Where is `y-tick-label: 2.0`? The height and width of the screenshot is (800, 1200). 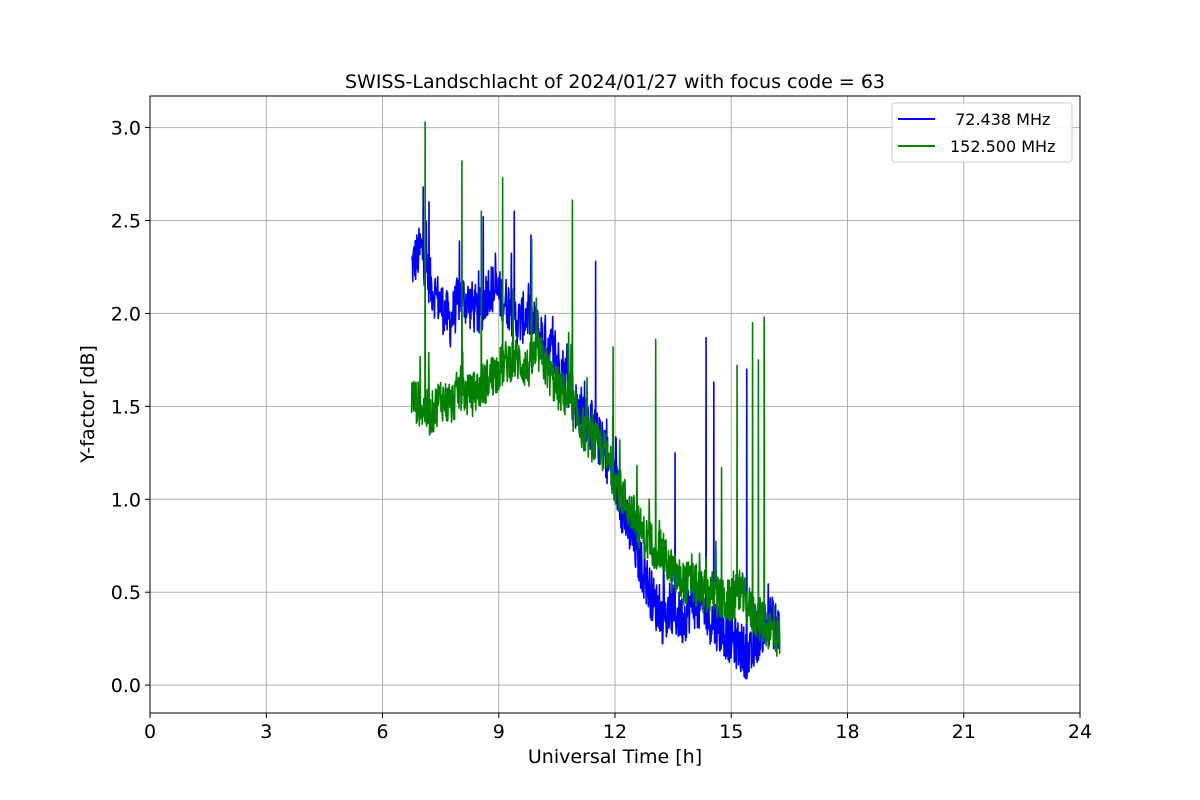
y-tick-label: 2.0 is located at coordinates (126, 314).